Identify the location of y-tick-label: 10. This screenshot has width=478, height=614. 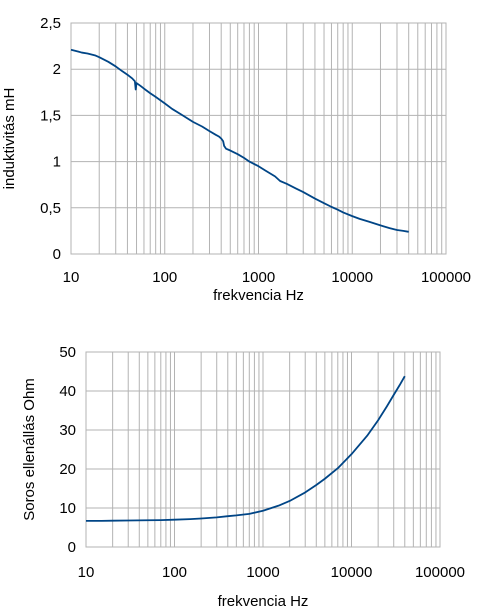
(67, 508).